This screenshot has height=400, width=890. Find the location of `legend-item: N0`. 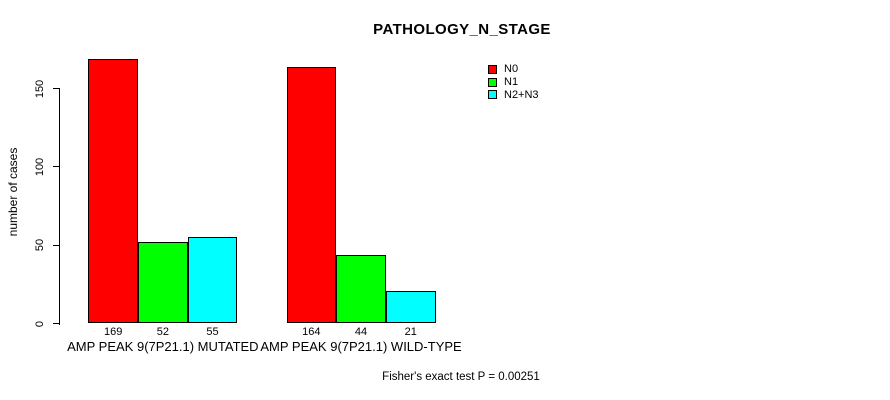

legend-item: N0 is located at coordinates (513, 69).